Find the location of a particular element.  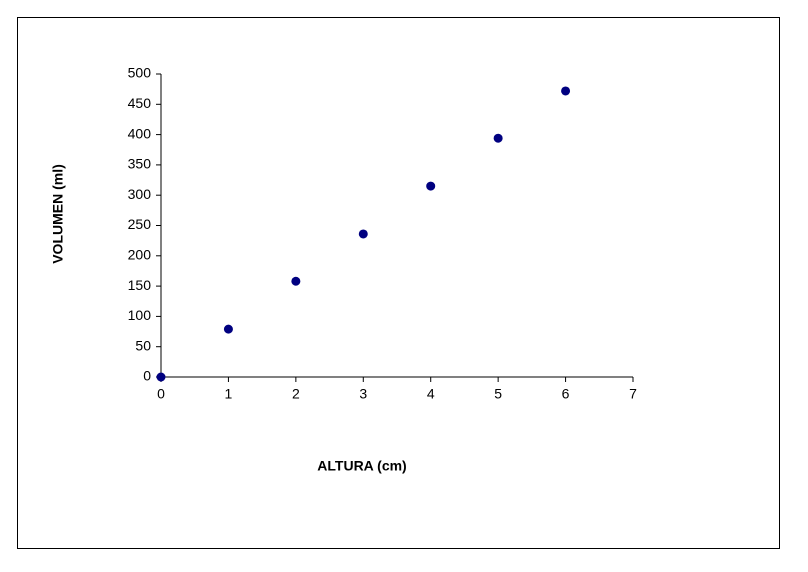

x-tick-label: 0 is located at coordinates (161, 394).